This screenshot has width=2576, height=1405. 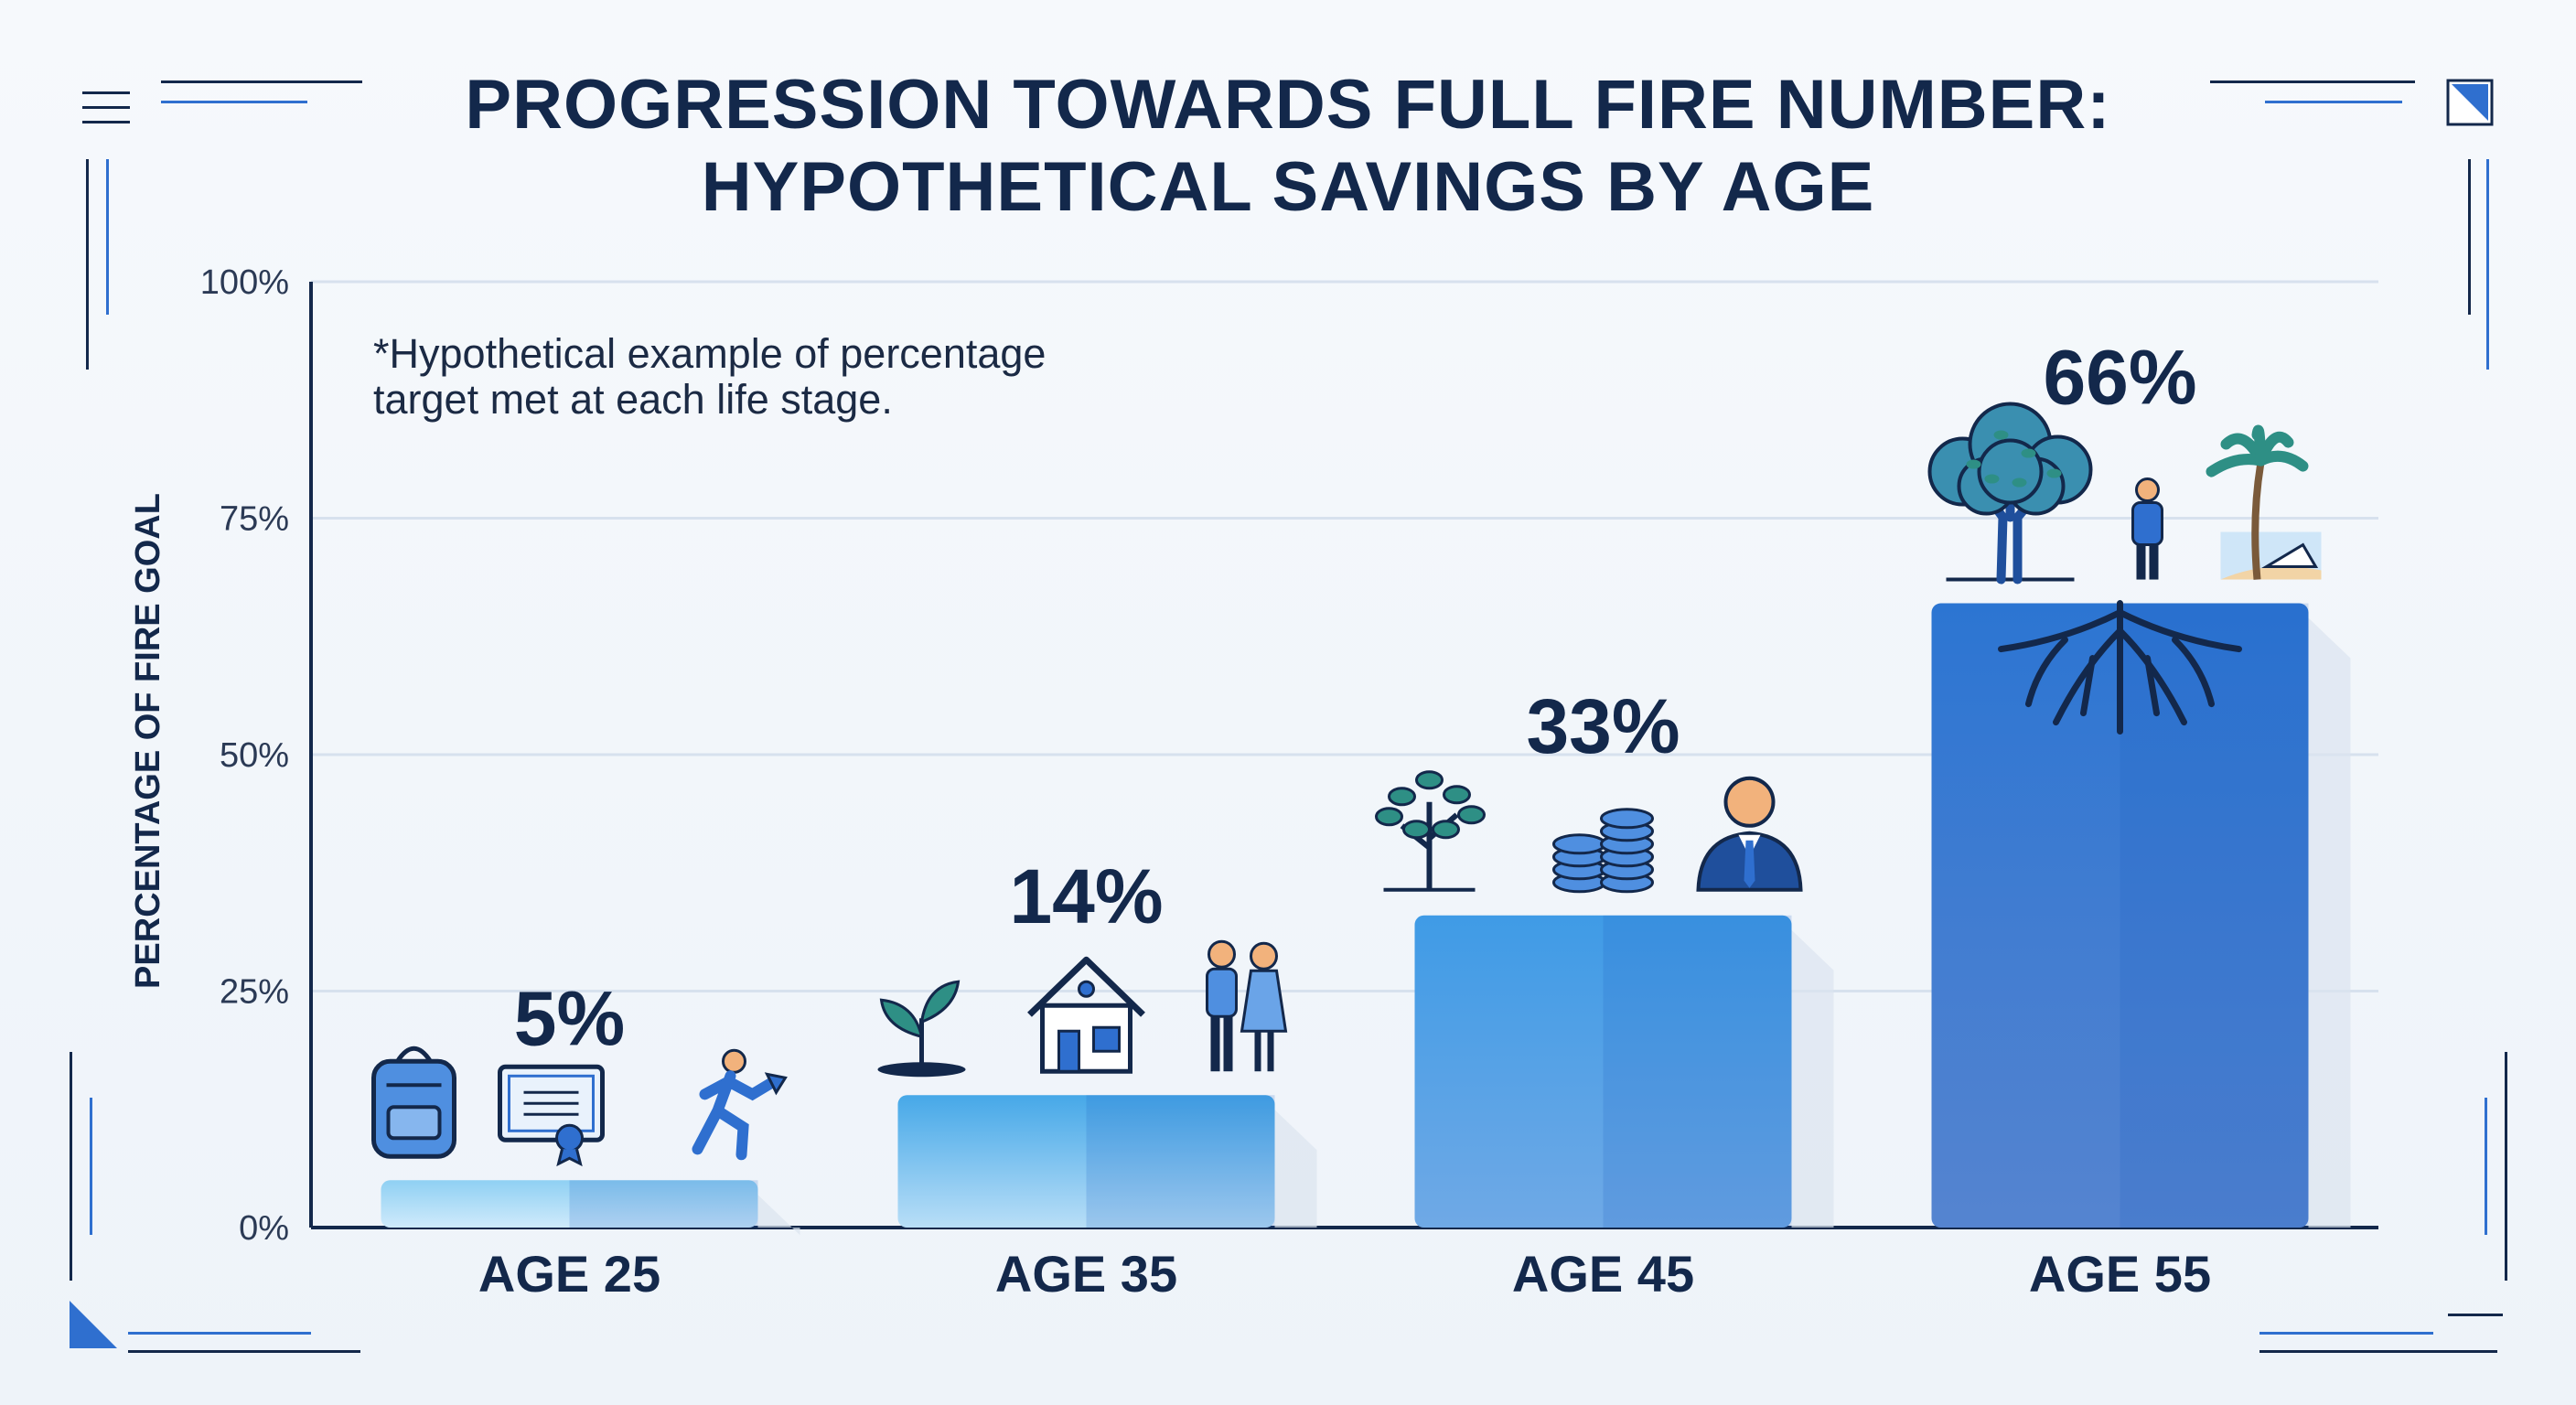 I want to click on annotation-line-2: target met at each life stage., so click(x=633, y=399).